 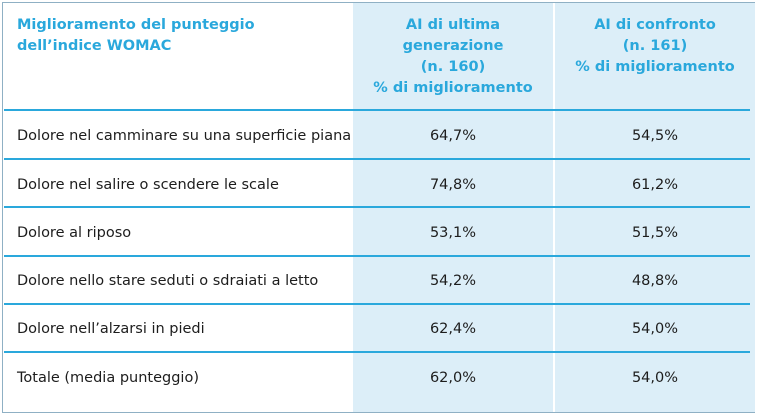 What do you see at coordinates (379, 379) in the screenshot?
I see `table-row: Totale (media punteggio) 62,0% 54,0%` at bounding box center [379, 379].